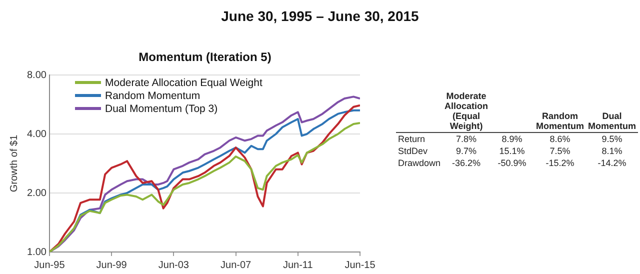  I want to click on text: Random Momentum, so click(560, 111).